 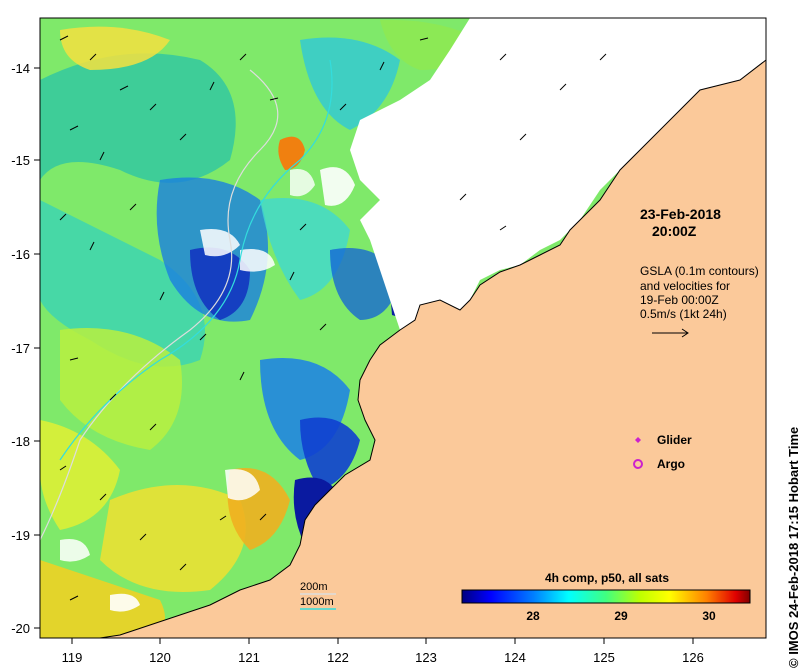 What do you see at coordinates (72, 657) in the screenshot?
I see `lon-tick-label: 119` at bounding box center [72, 657].